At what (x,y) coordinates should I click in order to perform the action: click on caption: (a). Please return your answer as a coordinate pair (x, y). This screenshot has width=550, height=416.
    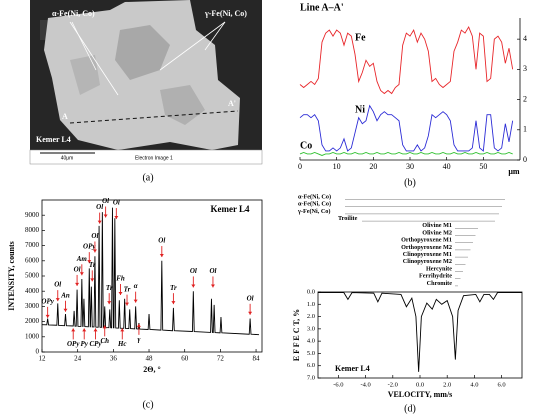
    Looking at the image, I should click on (147, 177).